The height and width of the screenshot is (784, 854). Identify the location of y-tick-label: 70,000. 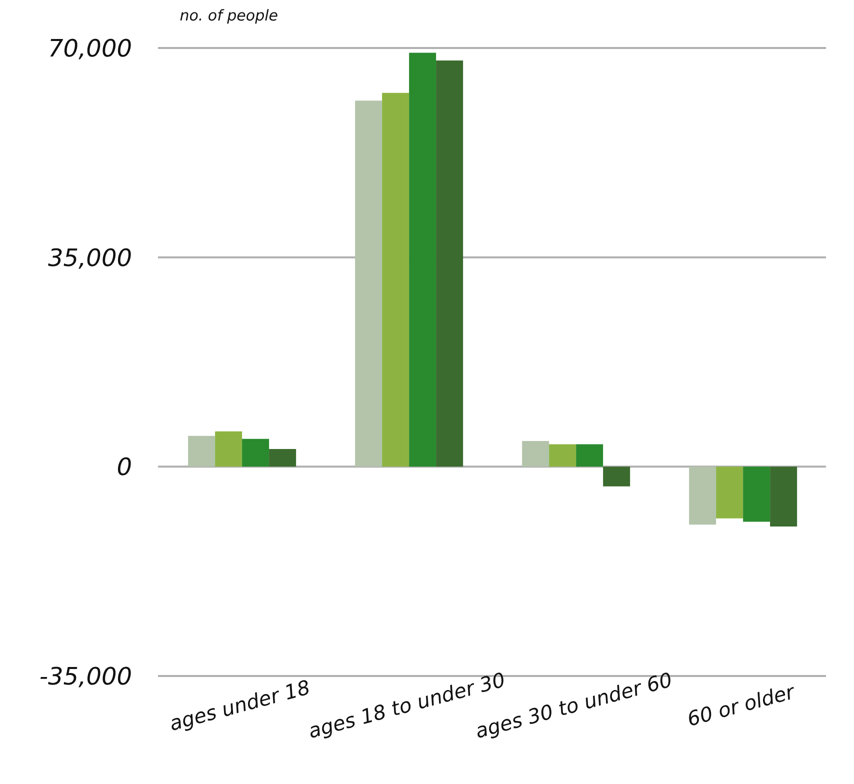
(90, 48).